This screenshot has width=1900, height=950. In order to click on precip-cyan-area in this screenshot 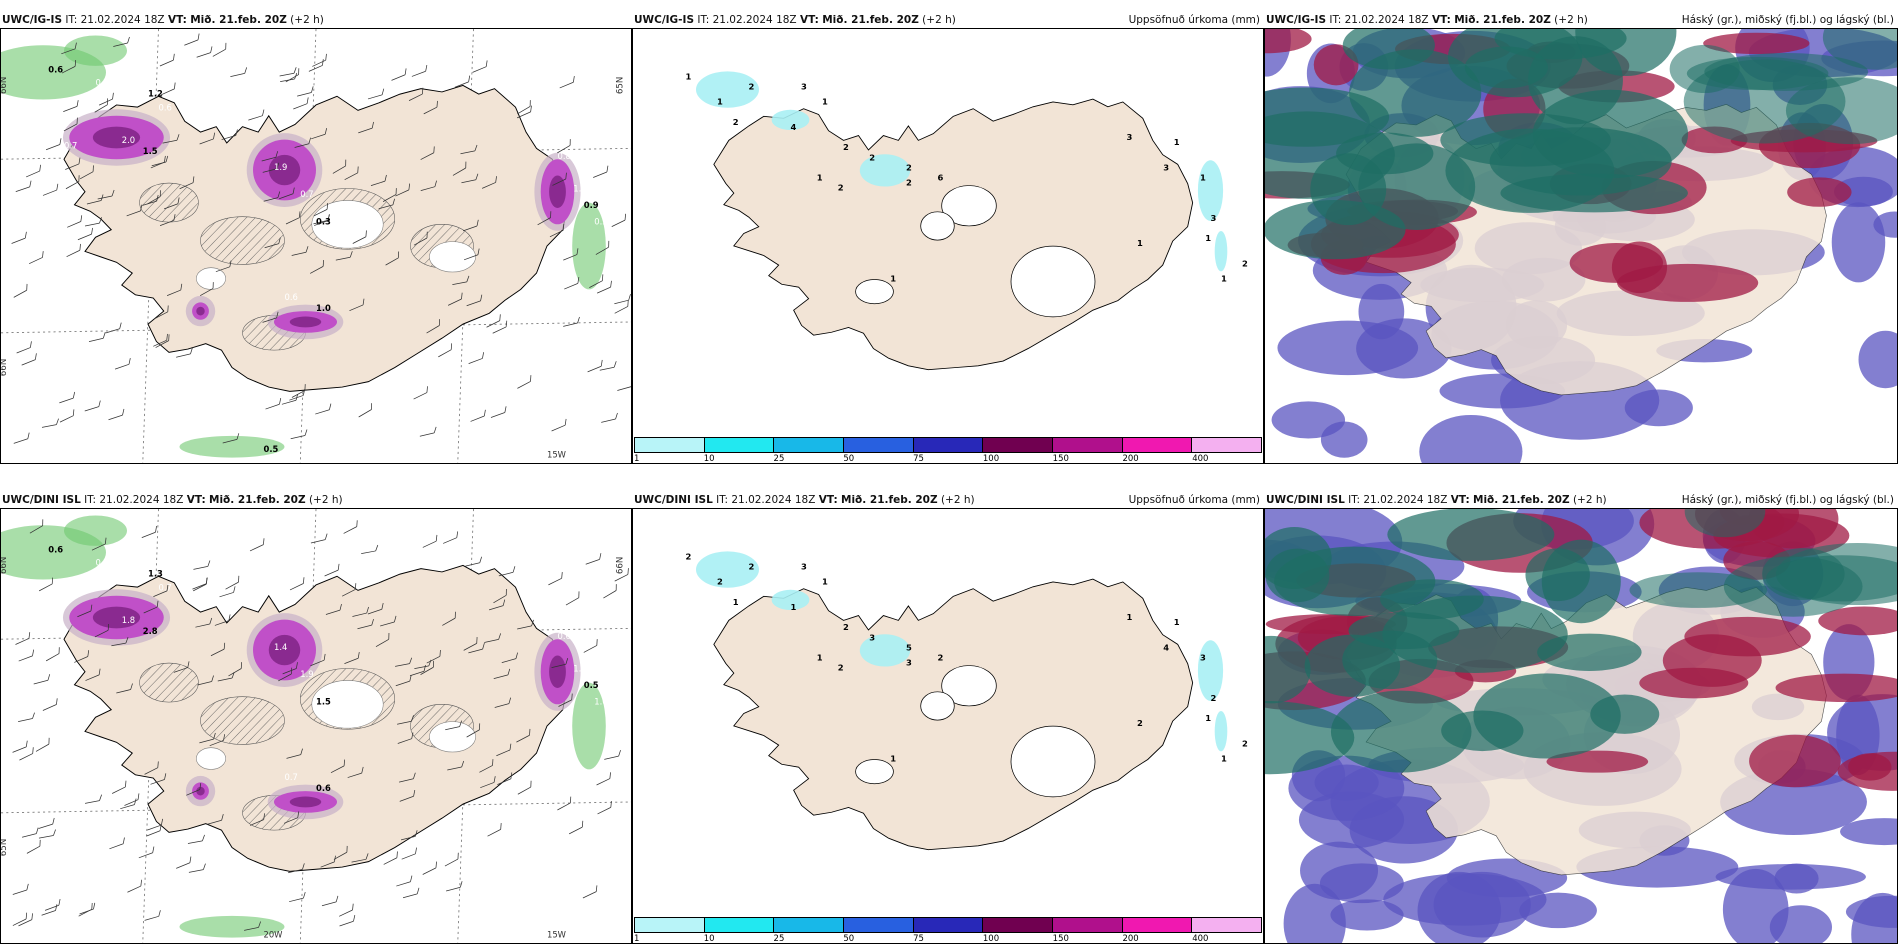, I will do `click(1210, 190)`.